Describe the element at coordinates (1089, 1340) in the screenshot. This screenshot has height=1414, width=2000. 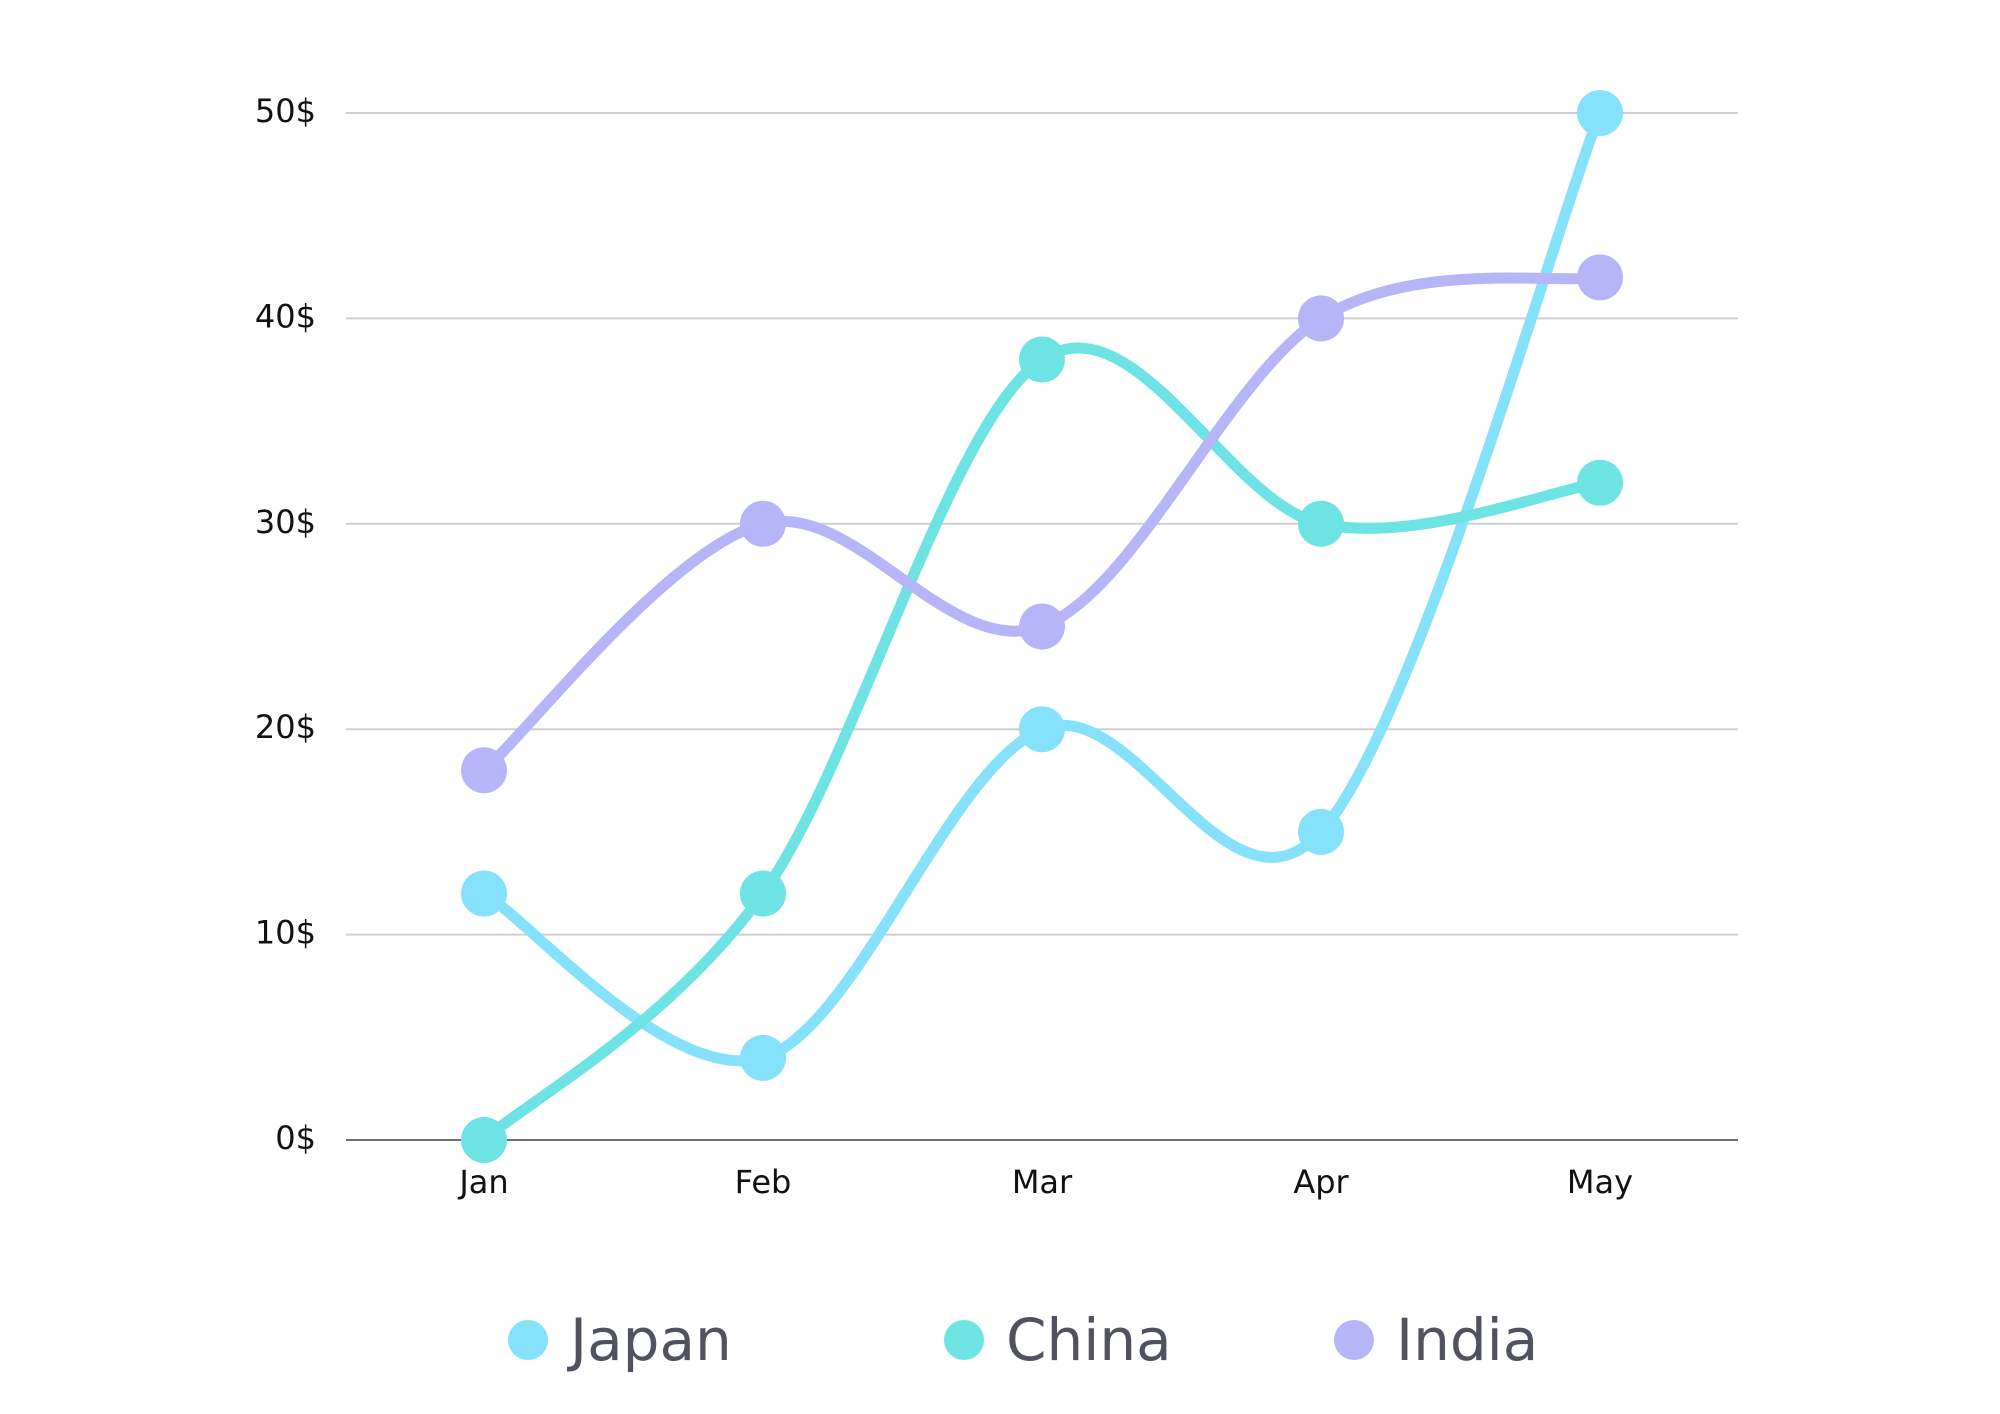
I see `legend-label-china: China` at that location.